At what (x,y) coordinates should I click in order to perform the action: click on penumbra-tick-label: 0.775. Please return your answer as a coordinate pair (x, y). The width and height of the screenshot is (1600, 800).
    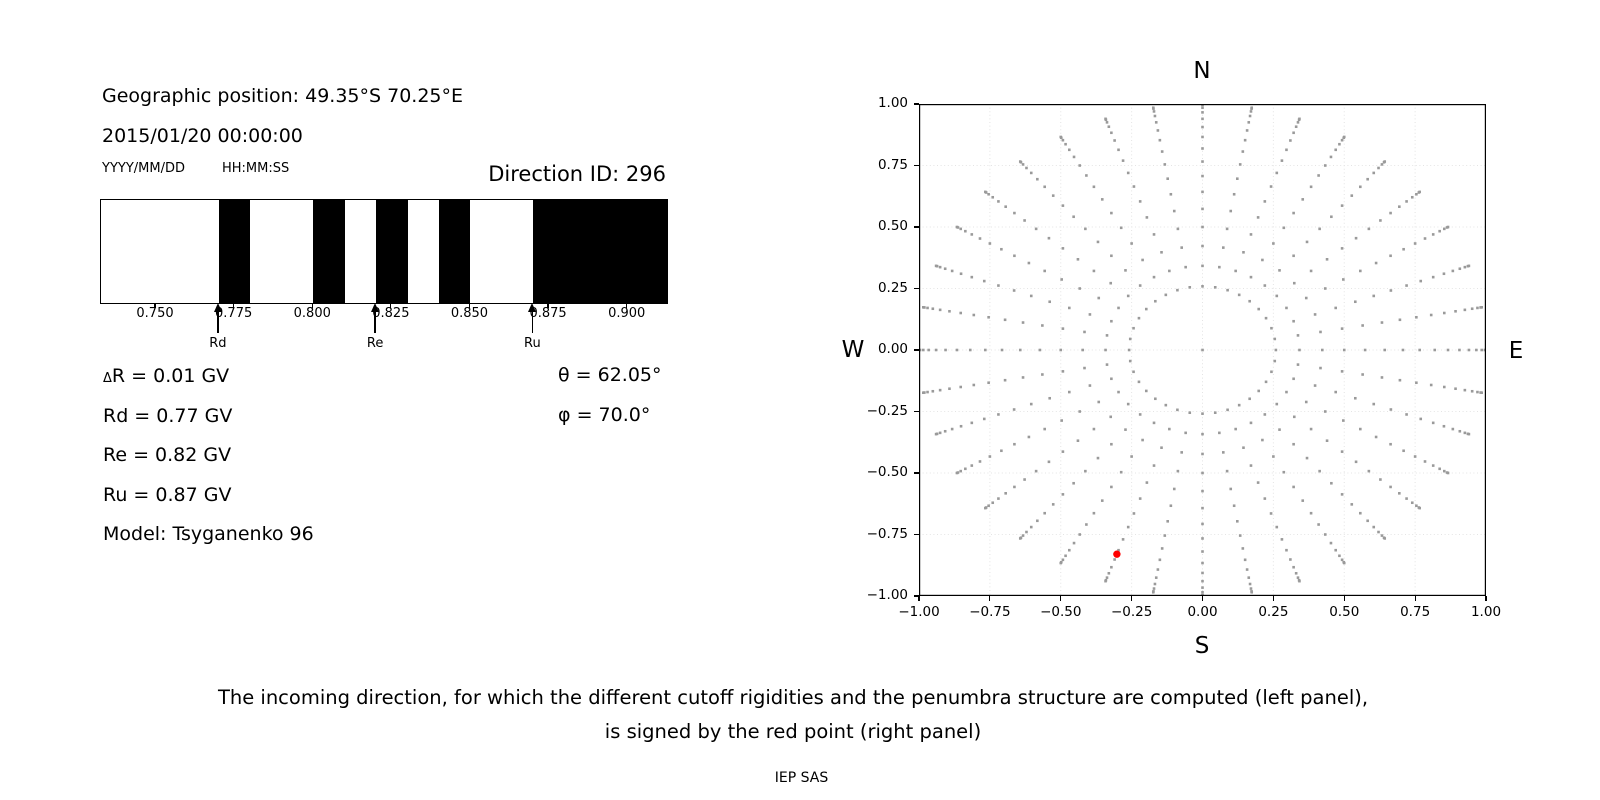
    Looking at the image, I should click on (234, 313).